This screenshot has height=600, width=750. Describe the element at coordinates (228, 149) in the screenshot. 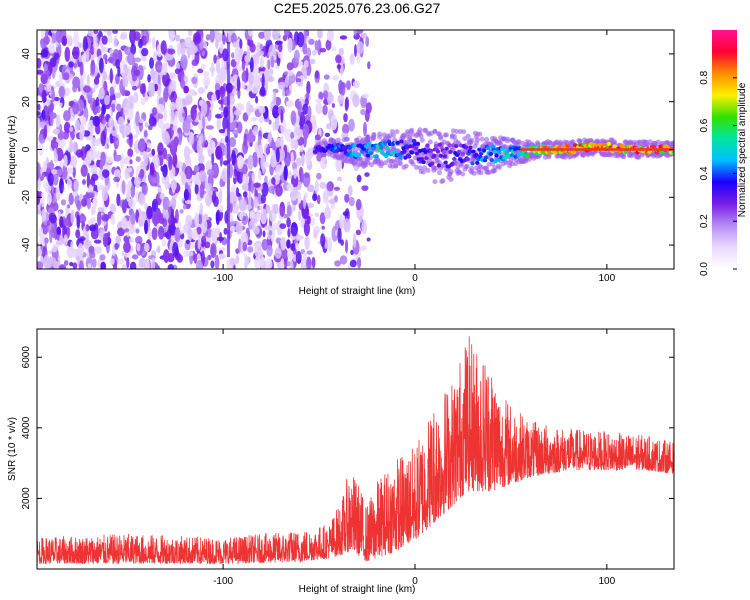

I see `noise-streak` at that location.